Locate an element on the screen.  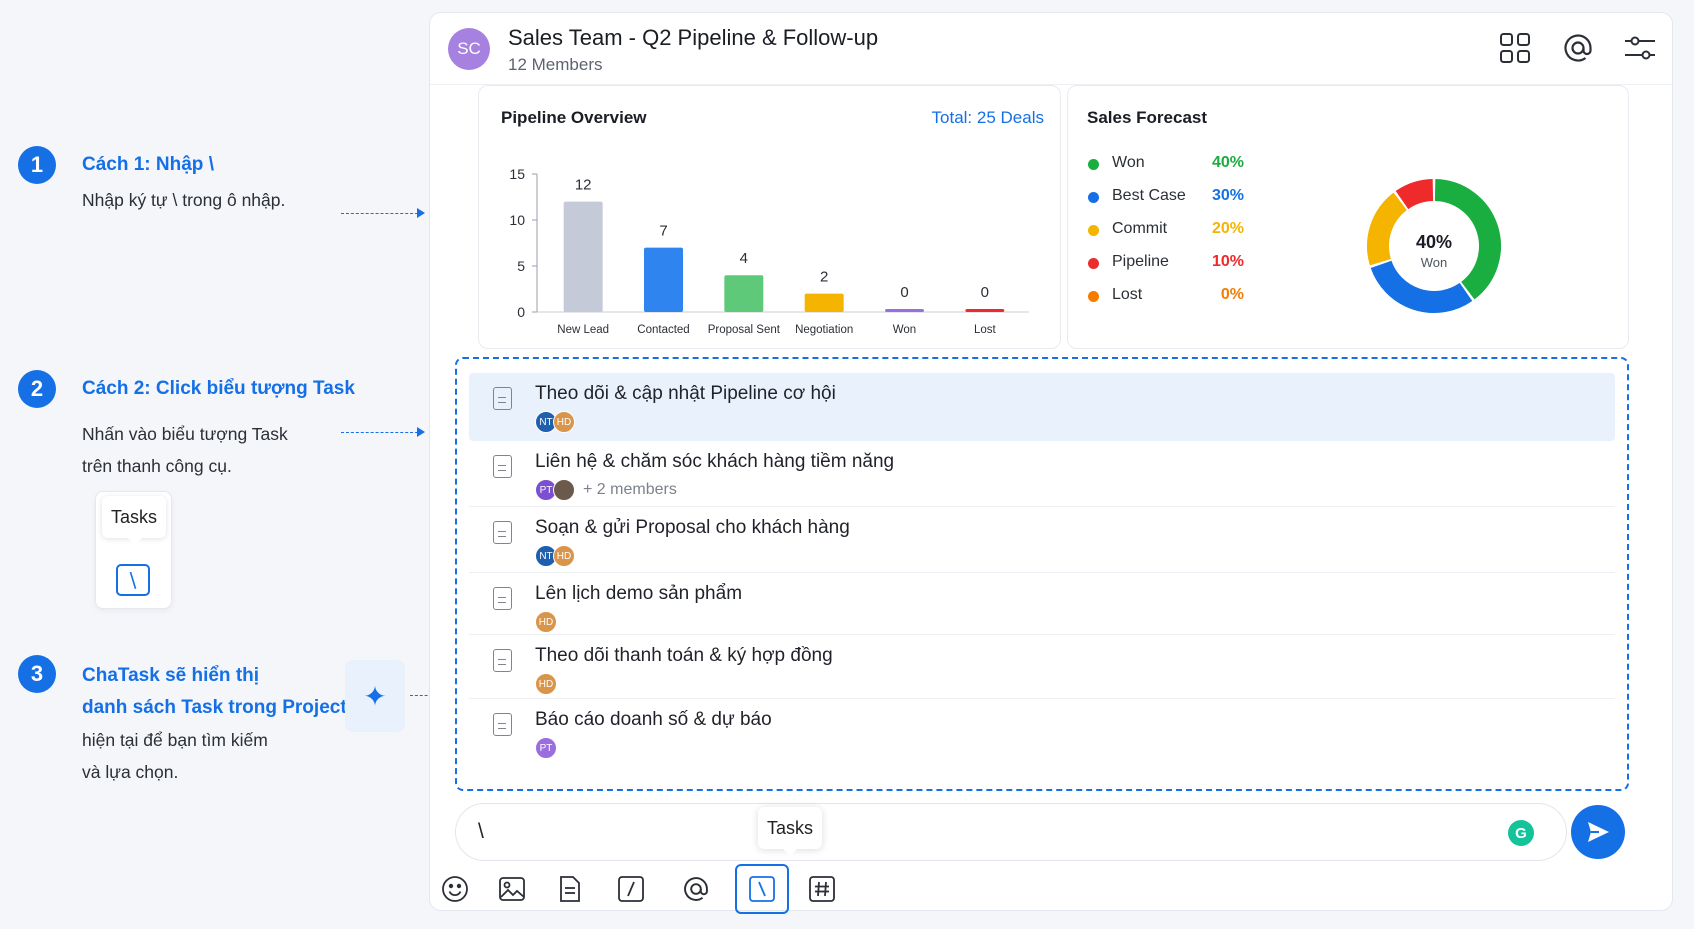
hashtag-icon is located at coordinates (822, 889).